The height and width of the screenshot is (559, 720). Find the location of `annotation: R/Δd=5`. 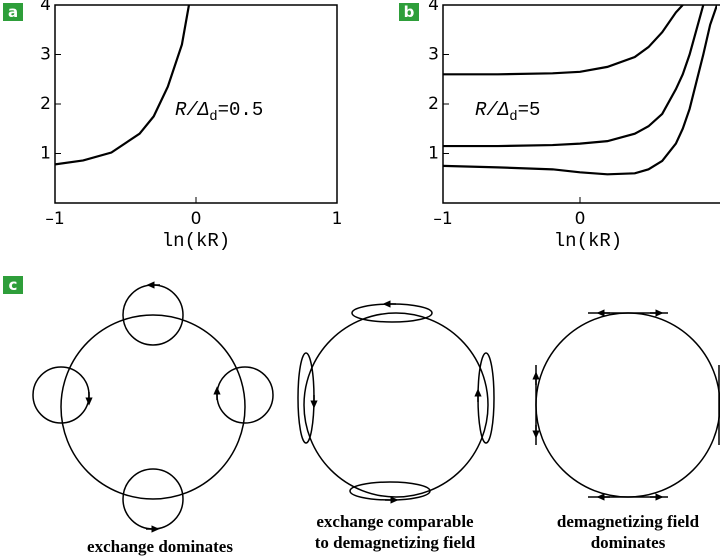

annotation: R/Δd=5 is located at coordinates (507, 112).